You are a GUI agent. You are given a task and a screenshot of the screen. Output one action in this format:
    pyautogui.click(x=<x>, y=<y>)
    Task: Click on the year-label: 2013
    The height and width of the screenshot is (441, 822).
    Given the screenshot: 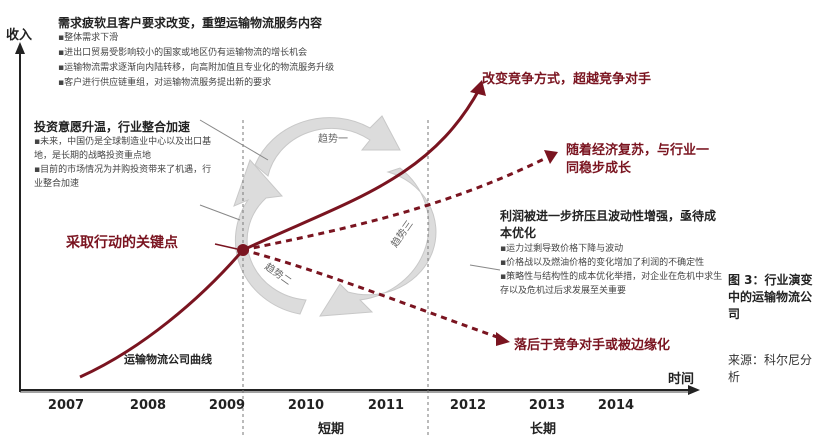 What is the action you would take?
    pyautogui.click(x=547, y=405)
    